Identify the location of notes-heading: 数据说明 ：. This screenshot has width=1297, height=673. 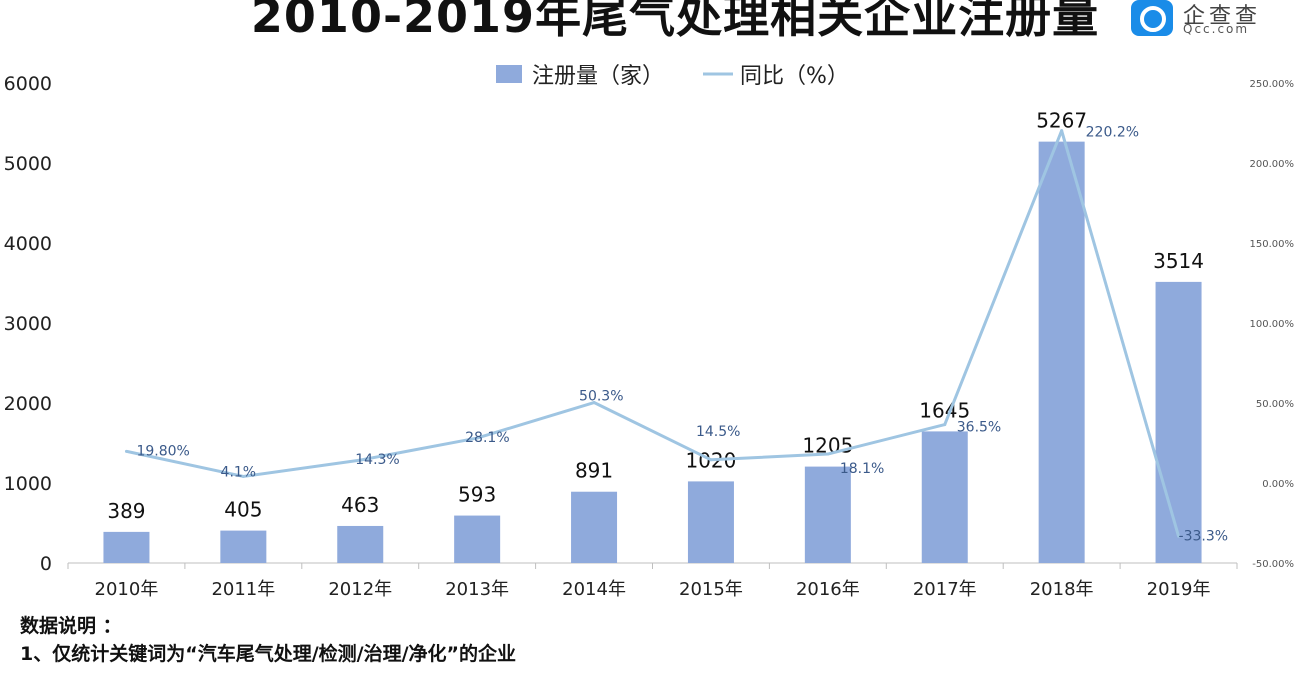
(71, 626).